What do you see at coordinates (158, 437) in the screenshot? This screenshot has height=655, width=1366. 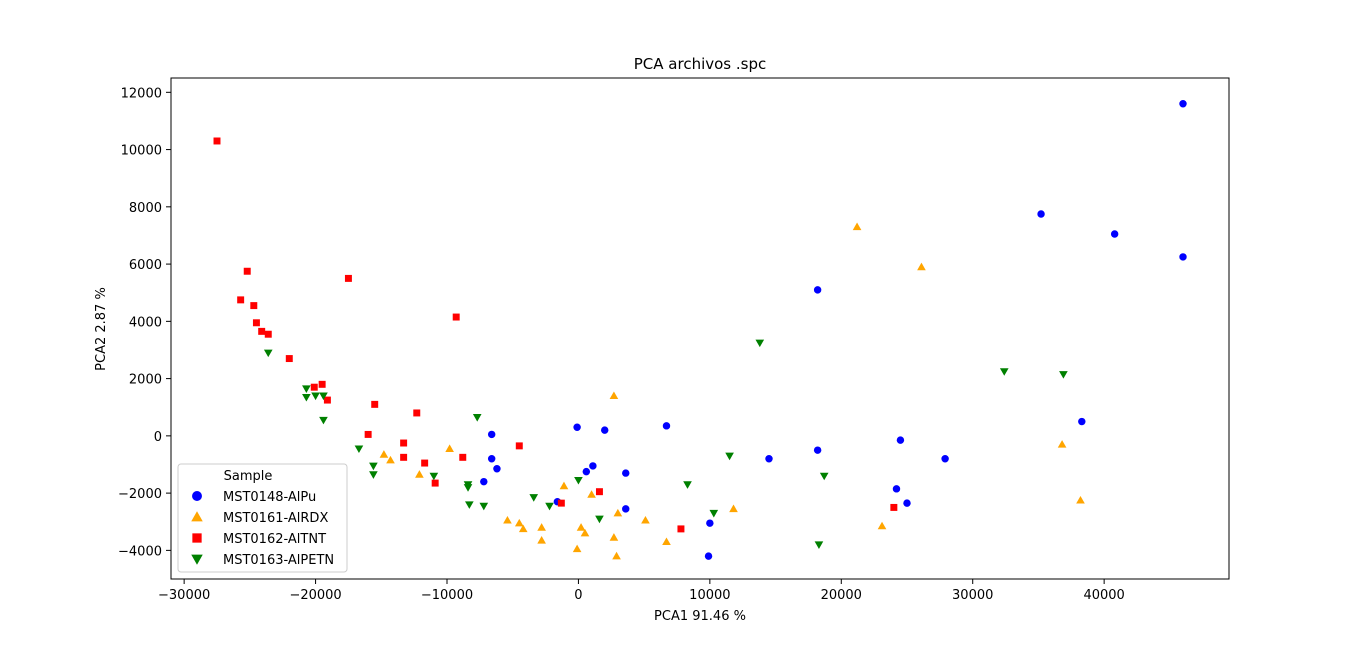 I see `y-tick-label: 0` at bounding box center [158, 437].